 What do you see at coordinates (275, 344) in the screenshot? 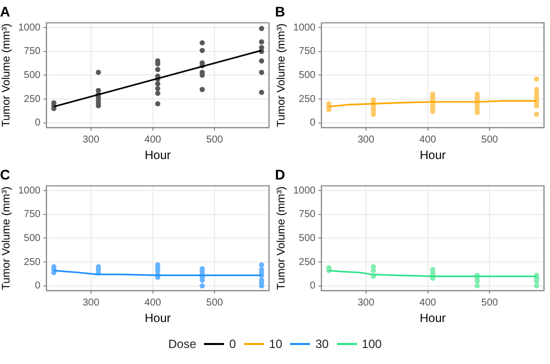
I see `legend-label: 10` at bounding box center [275, 344].